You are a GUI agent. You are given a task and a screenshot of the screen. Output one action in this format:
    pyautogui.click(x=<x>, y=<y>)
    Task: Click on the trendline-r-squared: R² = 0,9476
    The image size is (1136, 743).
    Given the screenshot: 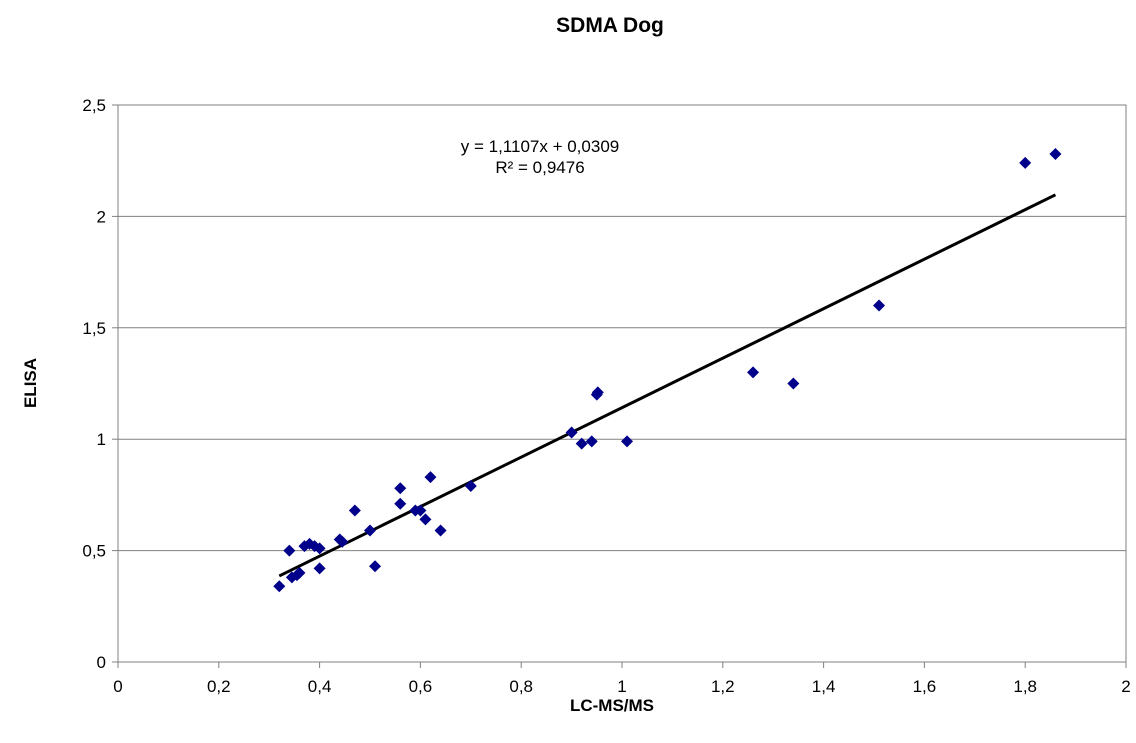 What is the action you would take?
    pyautogui.click(x=539, y=167)
    